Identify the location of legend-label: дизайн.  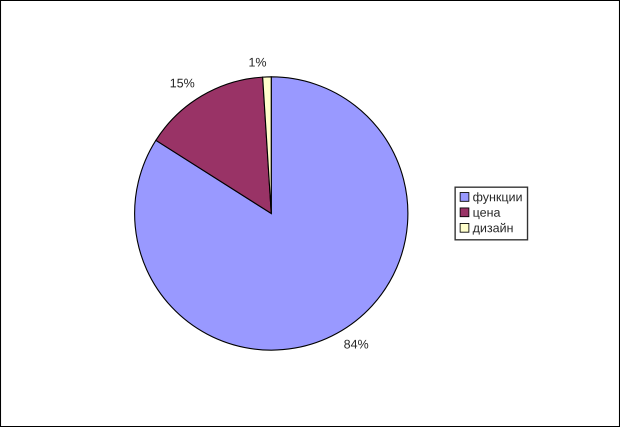
(492, 228).